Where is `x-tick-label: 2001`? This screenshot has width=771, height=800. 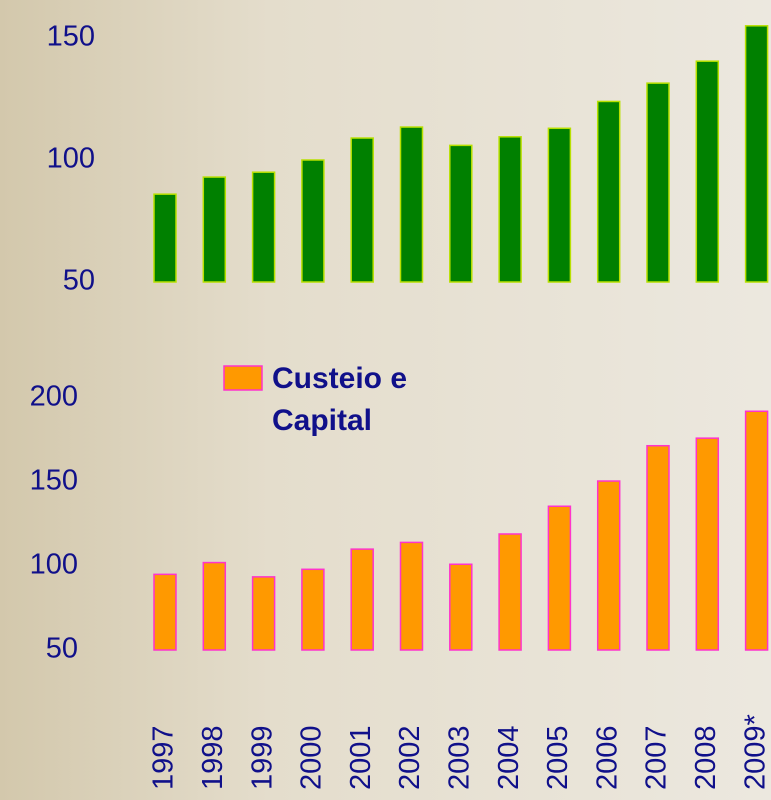 x-tick-label: 2001 is located at coordinates (361, 757).